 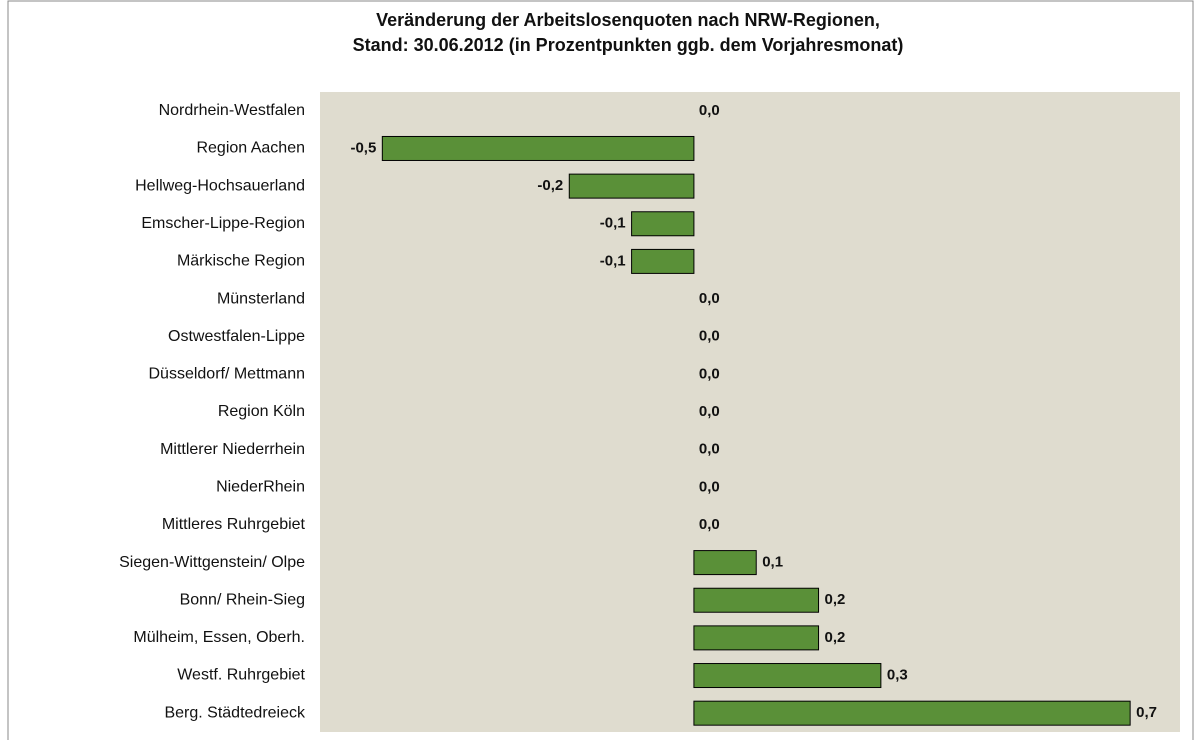 I want to click on value-label: 0,1, so click(x=772, y=562).